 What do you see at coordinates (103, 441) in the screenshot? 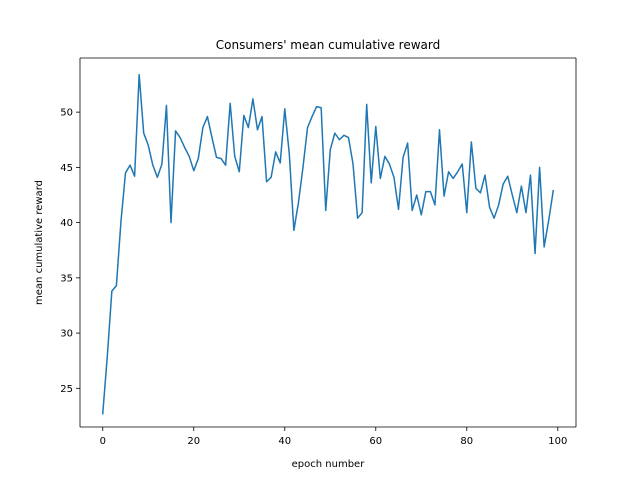
I see `x-tick-label: 0` at bounding box center [103, 441].